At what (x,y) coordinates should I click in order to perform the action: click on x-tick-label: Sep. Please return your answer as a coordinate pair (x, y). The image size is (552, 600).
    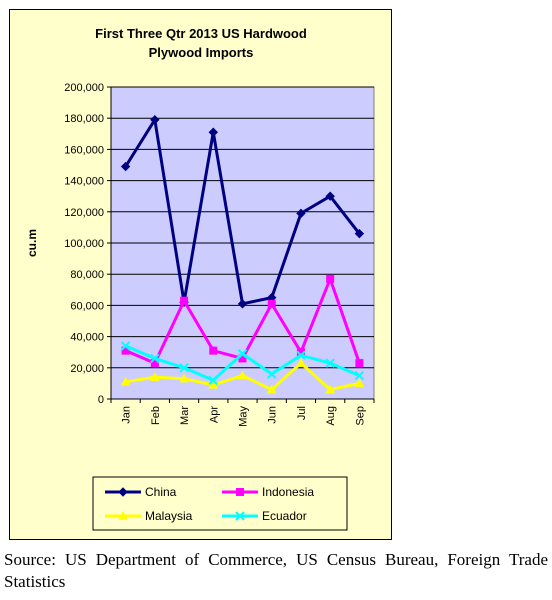
    Looking at the image, I should click on (360, 416).